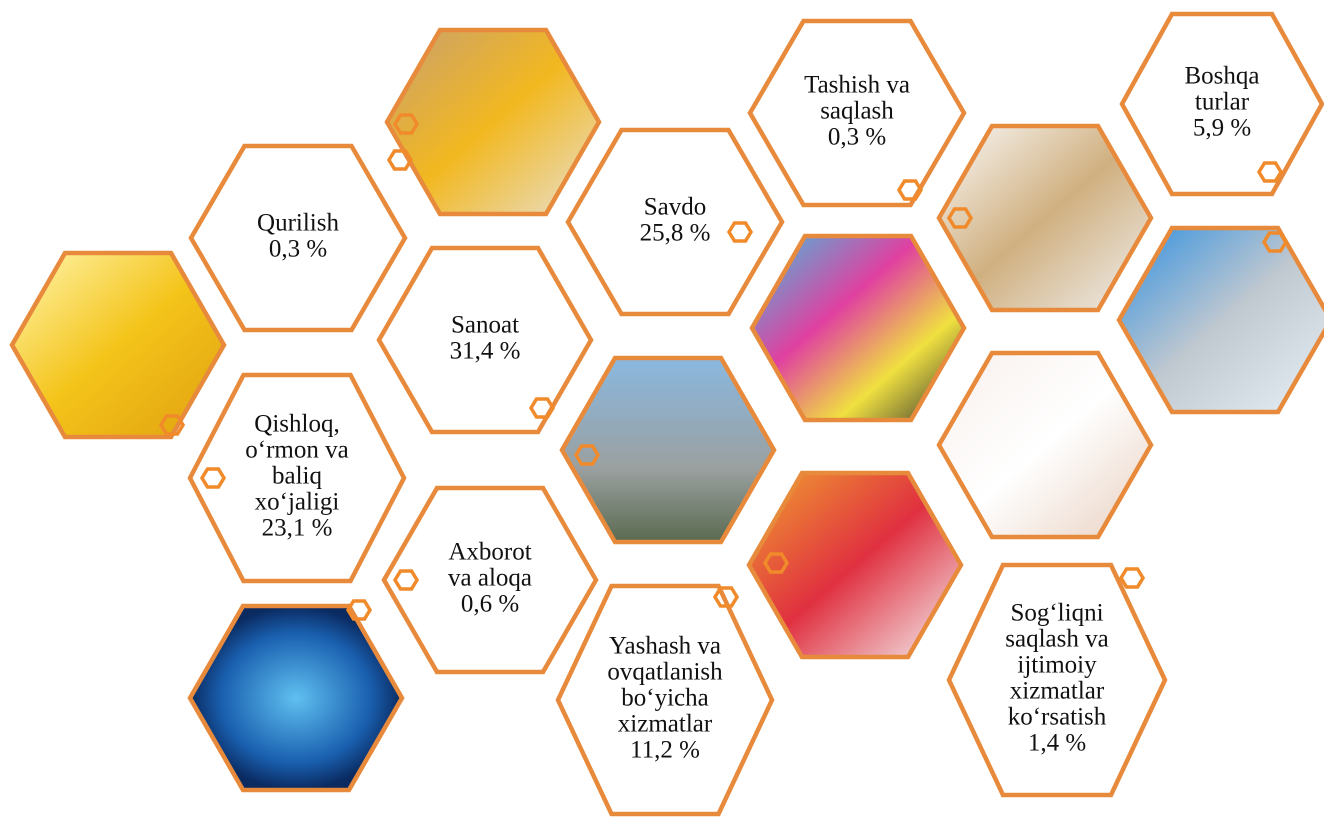 This screenshot has height=823, width=1324. Describe the element at coordinates (1057, 717) in the screenshot. I see `sector-name: ko‘rsatish` at that location.